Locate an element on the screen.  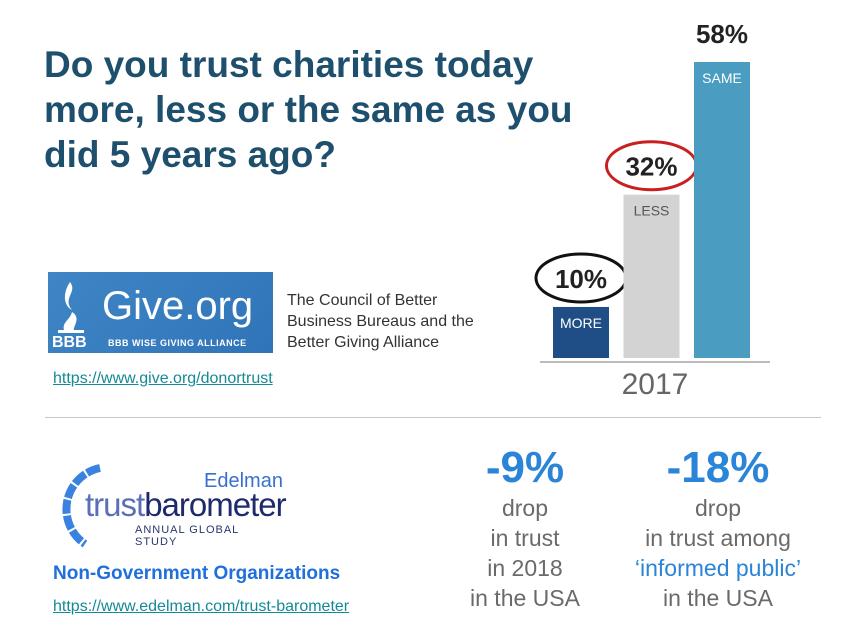
barometer-word: barometer is located at coordinates (215, 504).